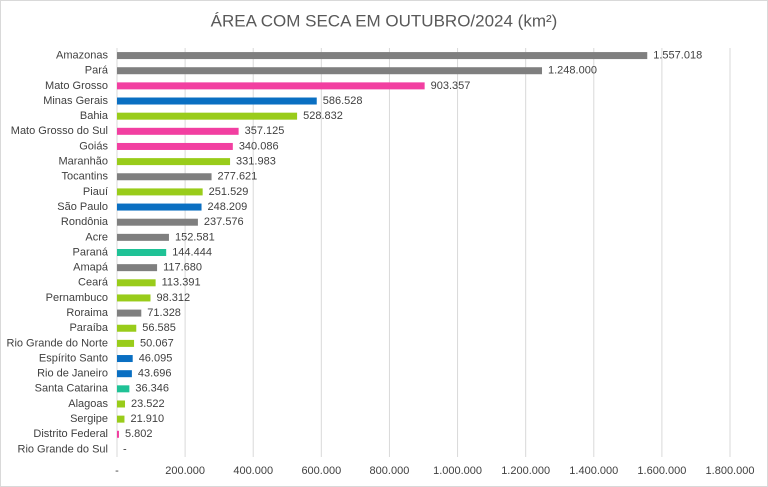 This screenshot has height=487, width=768. I want to click on data-label: 98.312, so click(173, 298).